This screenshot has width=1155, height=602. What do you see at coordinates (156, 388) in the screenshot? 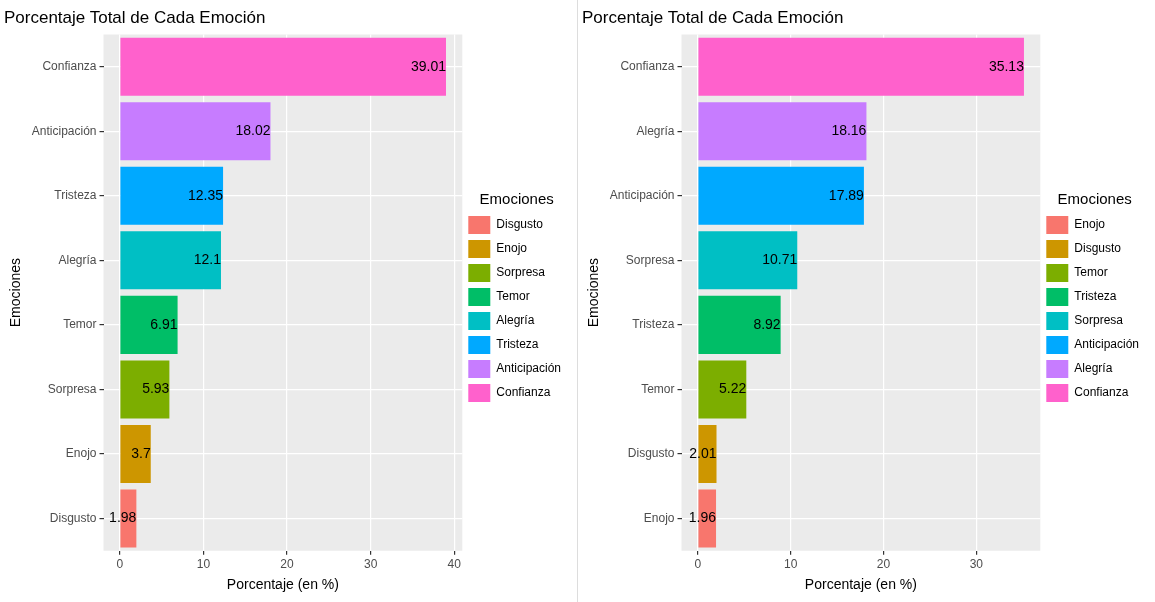
I see `data-label: 5.93` at bounding box center [156, 388].